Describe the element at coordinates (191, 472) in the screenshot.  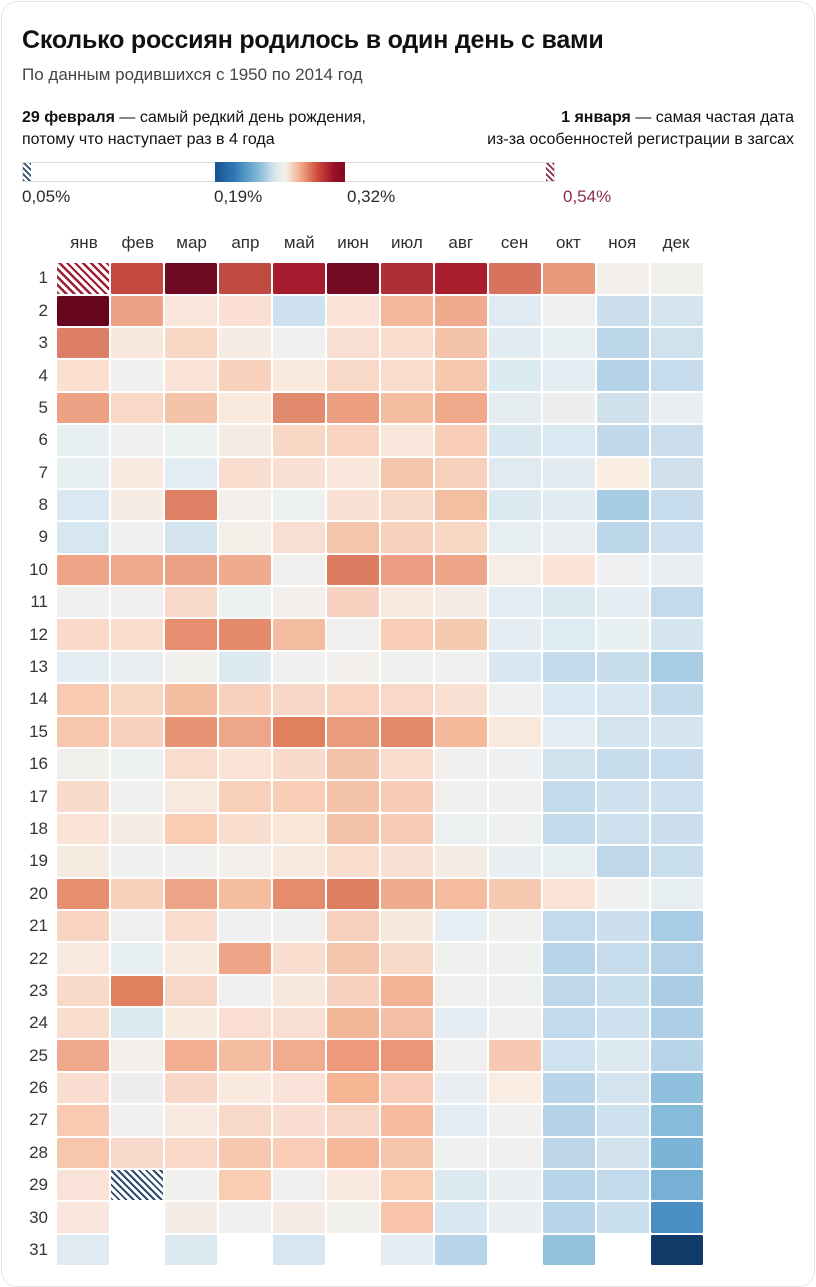
I see `heatmap-cell-мар-7` at that location.